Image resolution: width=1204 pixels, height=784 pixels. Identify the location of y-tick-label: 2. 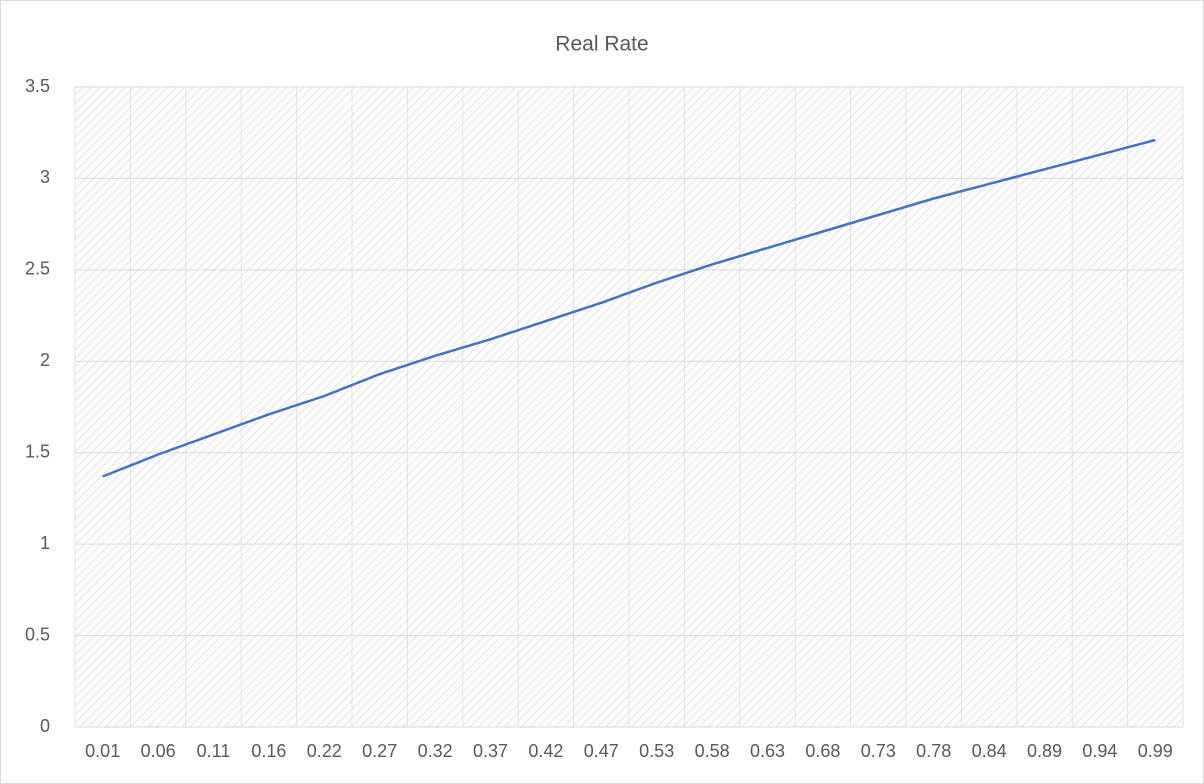
(45, 360).